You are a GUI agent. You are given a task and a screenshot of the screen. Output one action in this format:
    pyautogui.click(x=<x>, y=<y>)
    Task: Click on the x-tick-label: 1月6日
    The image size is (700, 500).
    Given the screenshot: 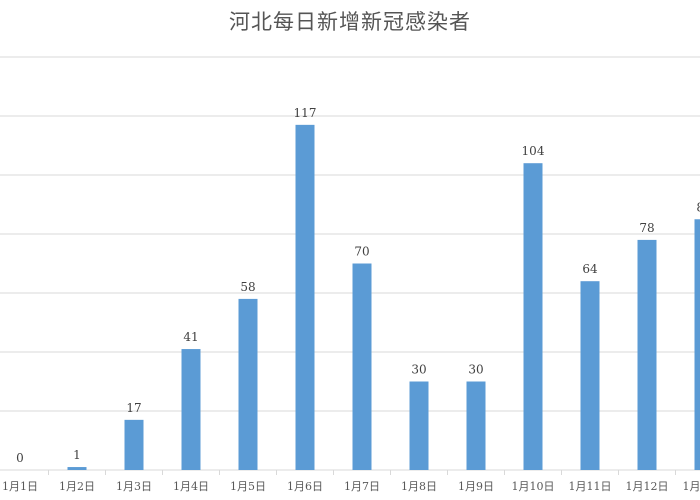 What is the action you would take?
    pyautogui.click(x=305, y=486)
    